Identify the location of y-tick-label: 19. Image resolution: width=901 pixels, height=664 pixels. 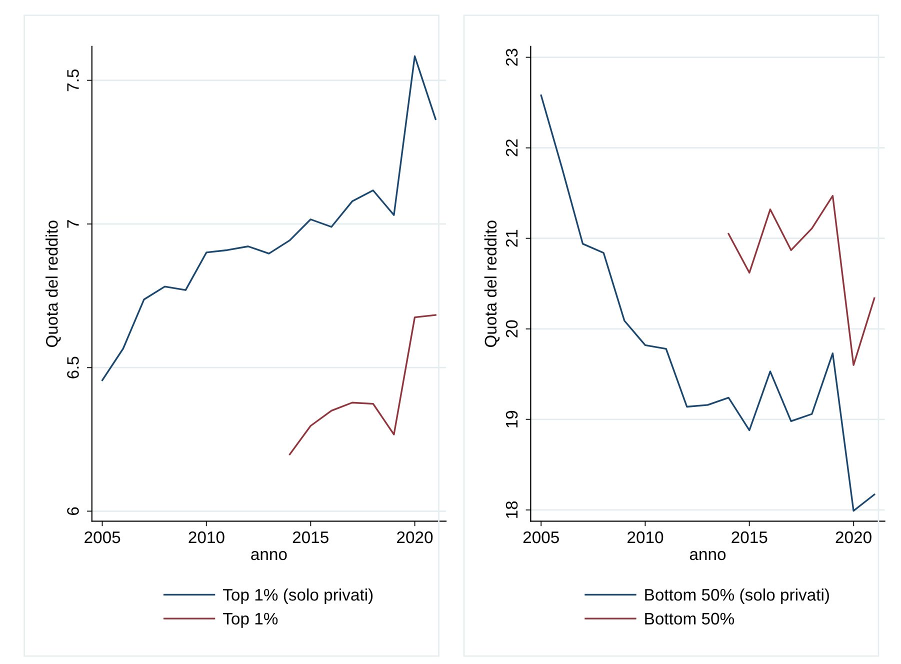
(512, 419).